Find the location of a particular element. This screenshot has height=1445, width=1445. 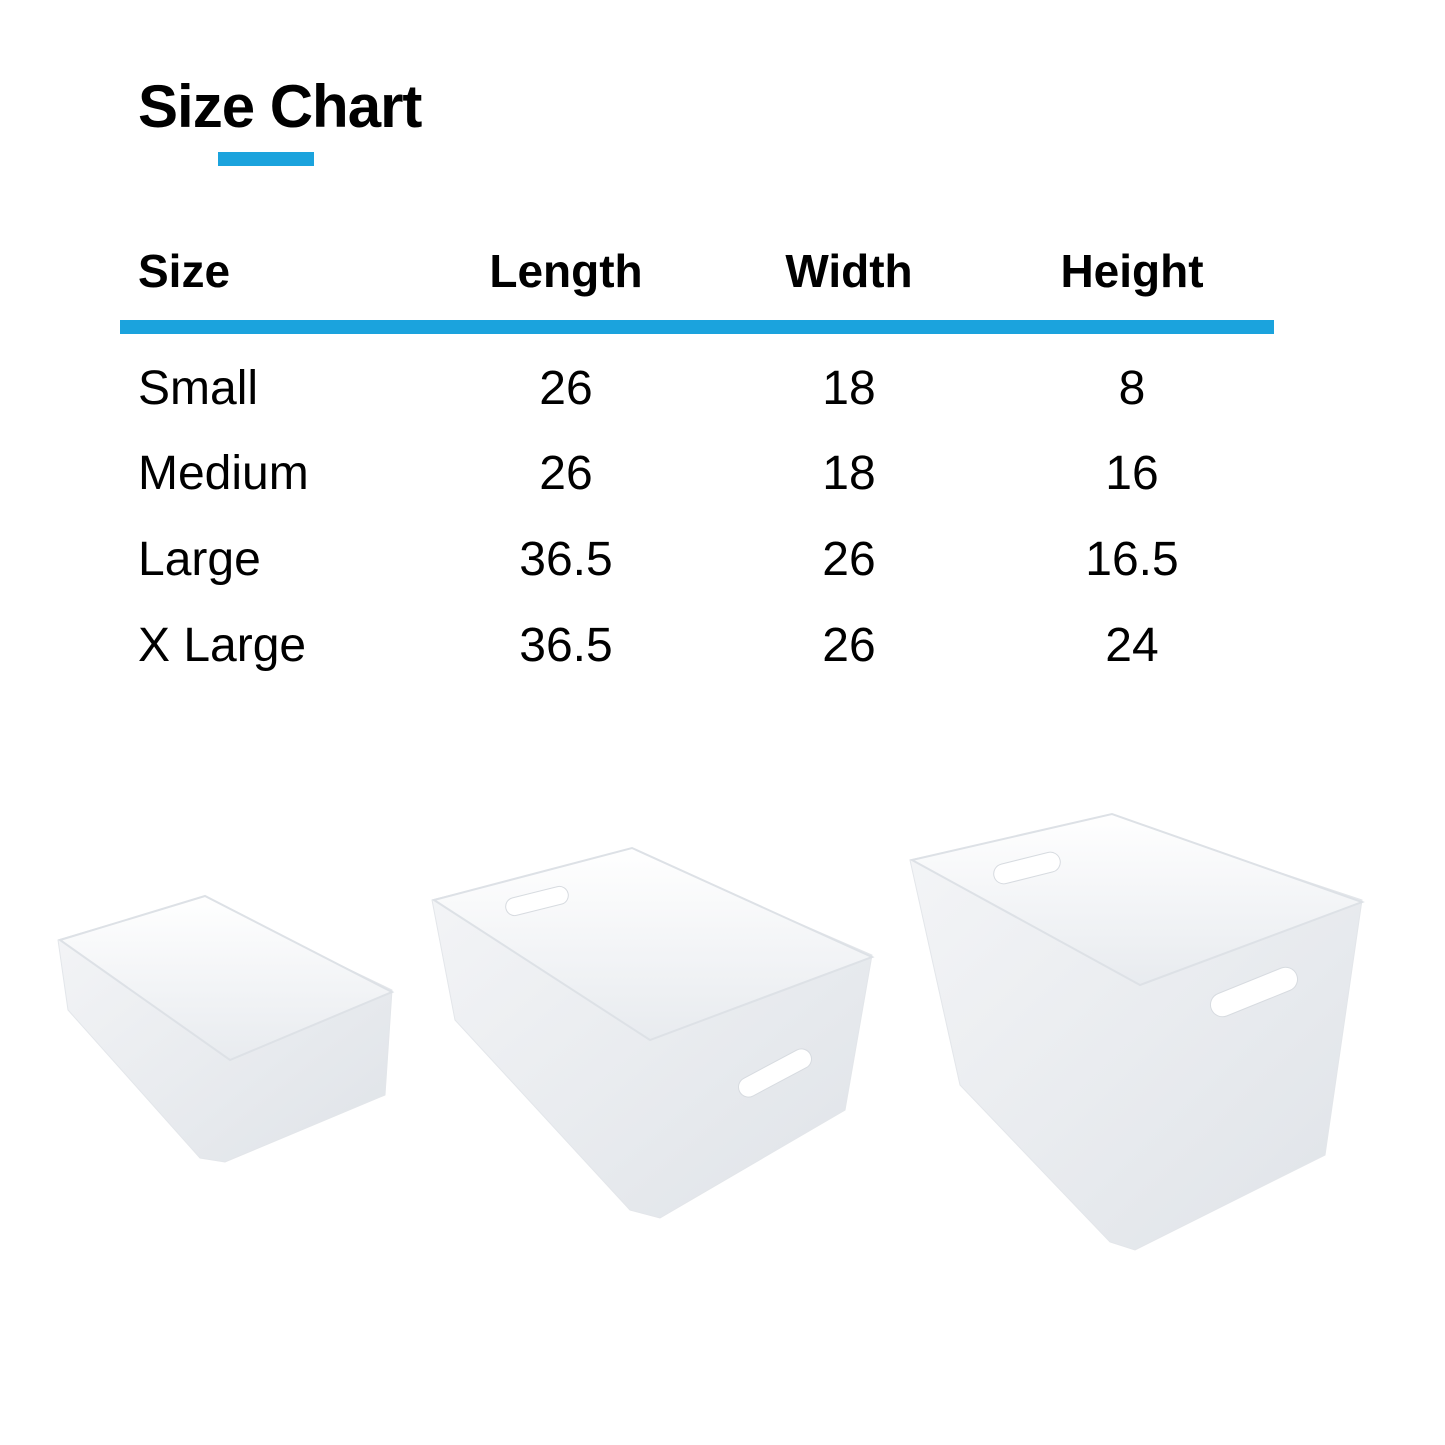

title-underline is located at coordinates (266, 159).